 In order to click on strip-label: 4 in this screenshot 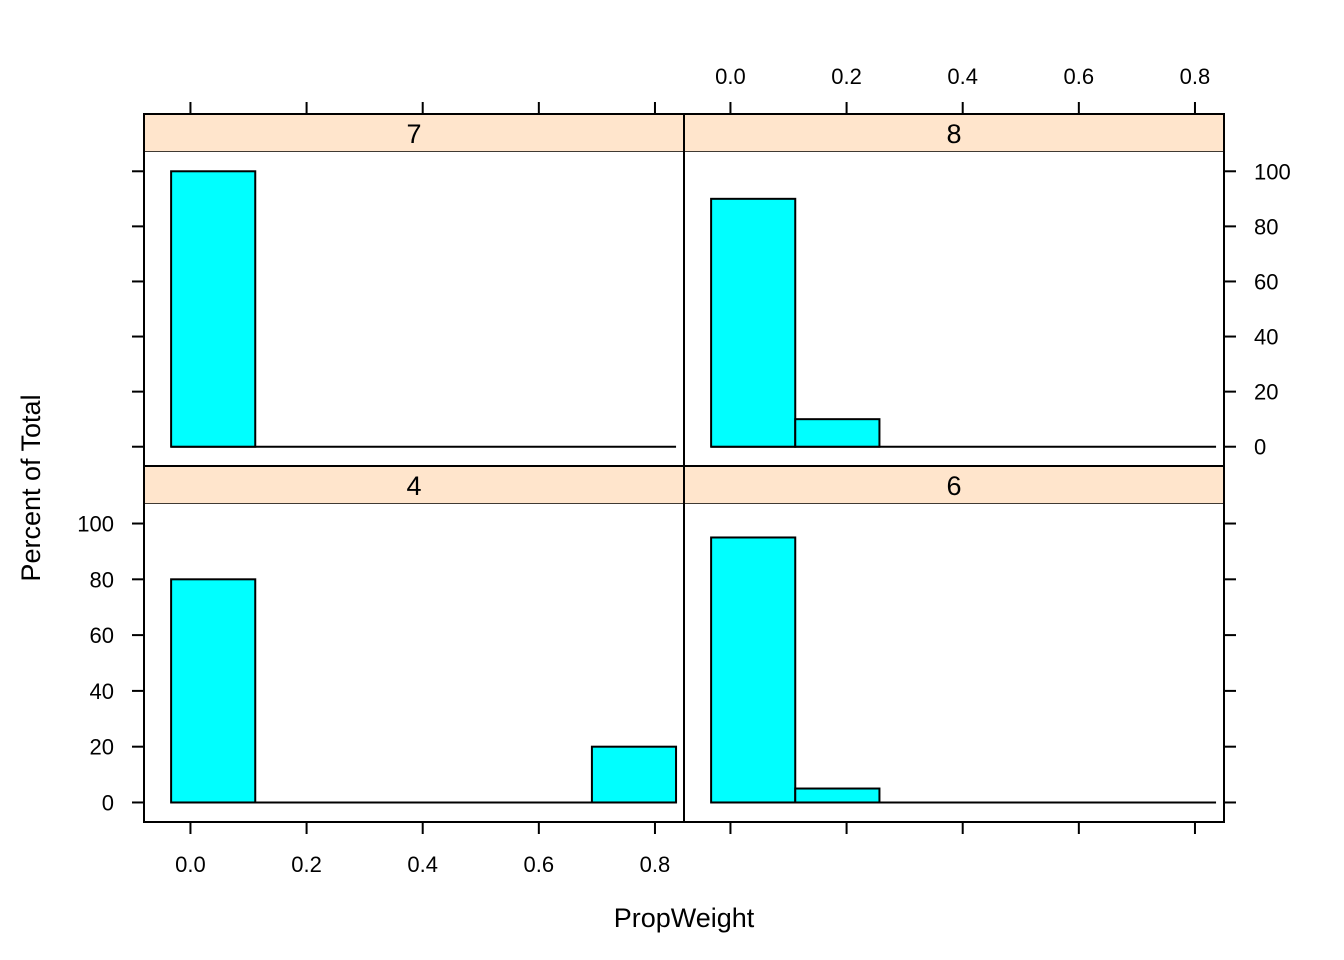, I will do `click(413, 486)`.